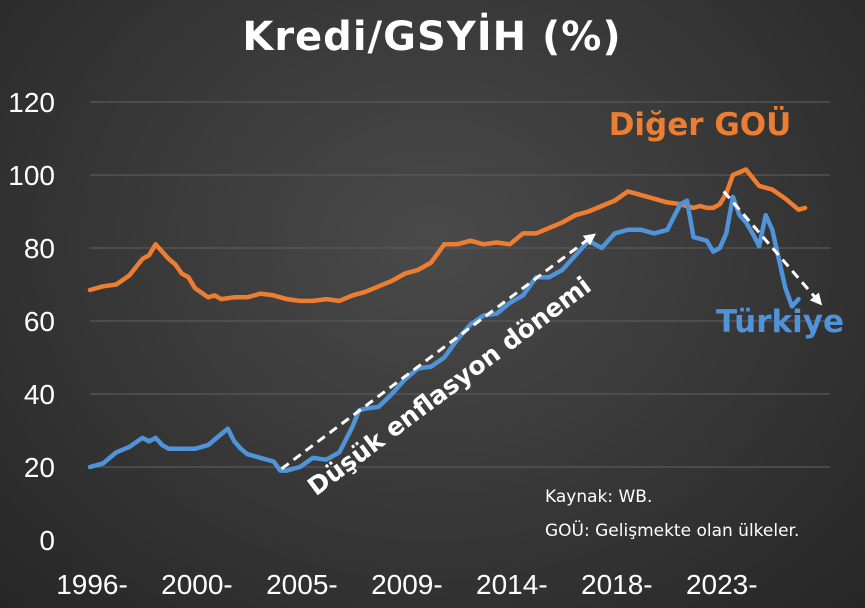 This screenshot has width=865, height=608. Describe the element at coordinates (47, 540) in the screenshot. I see `y-tick-label: 0` at that location.